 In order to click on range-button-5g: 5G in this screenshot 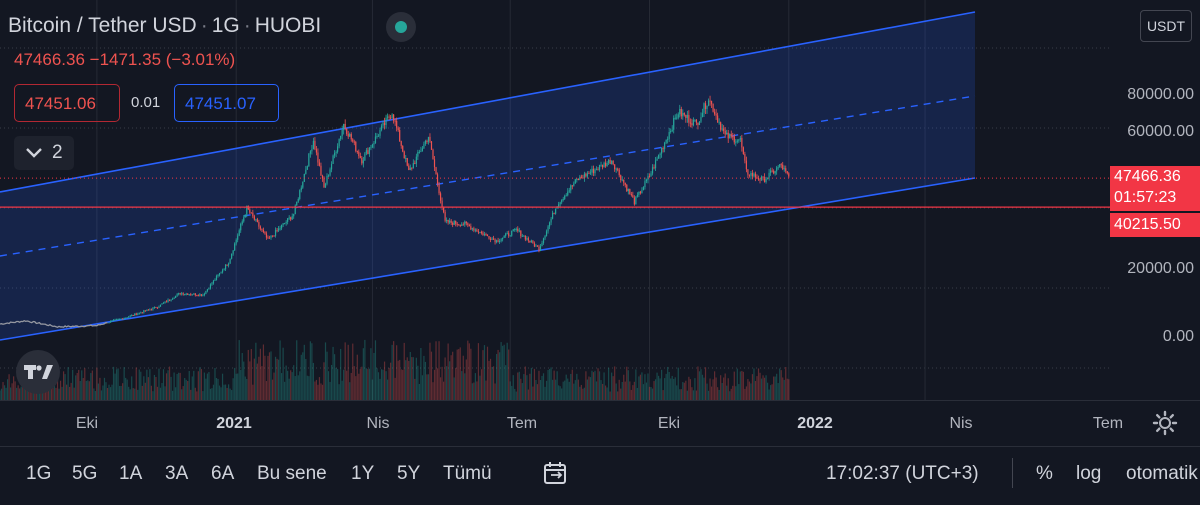, I will do `click(85, 473)`.